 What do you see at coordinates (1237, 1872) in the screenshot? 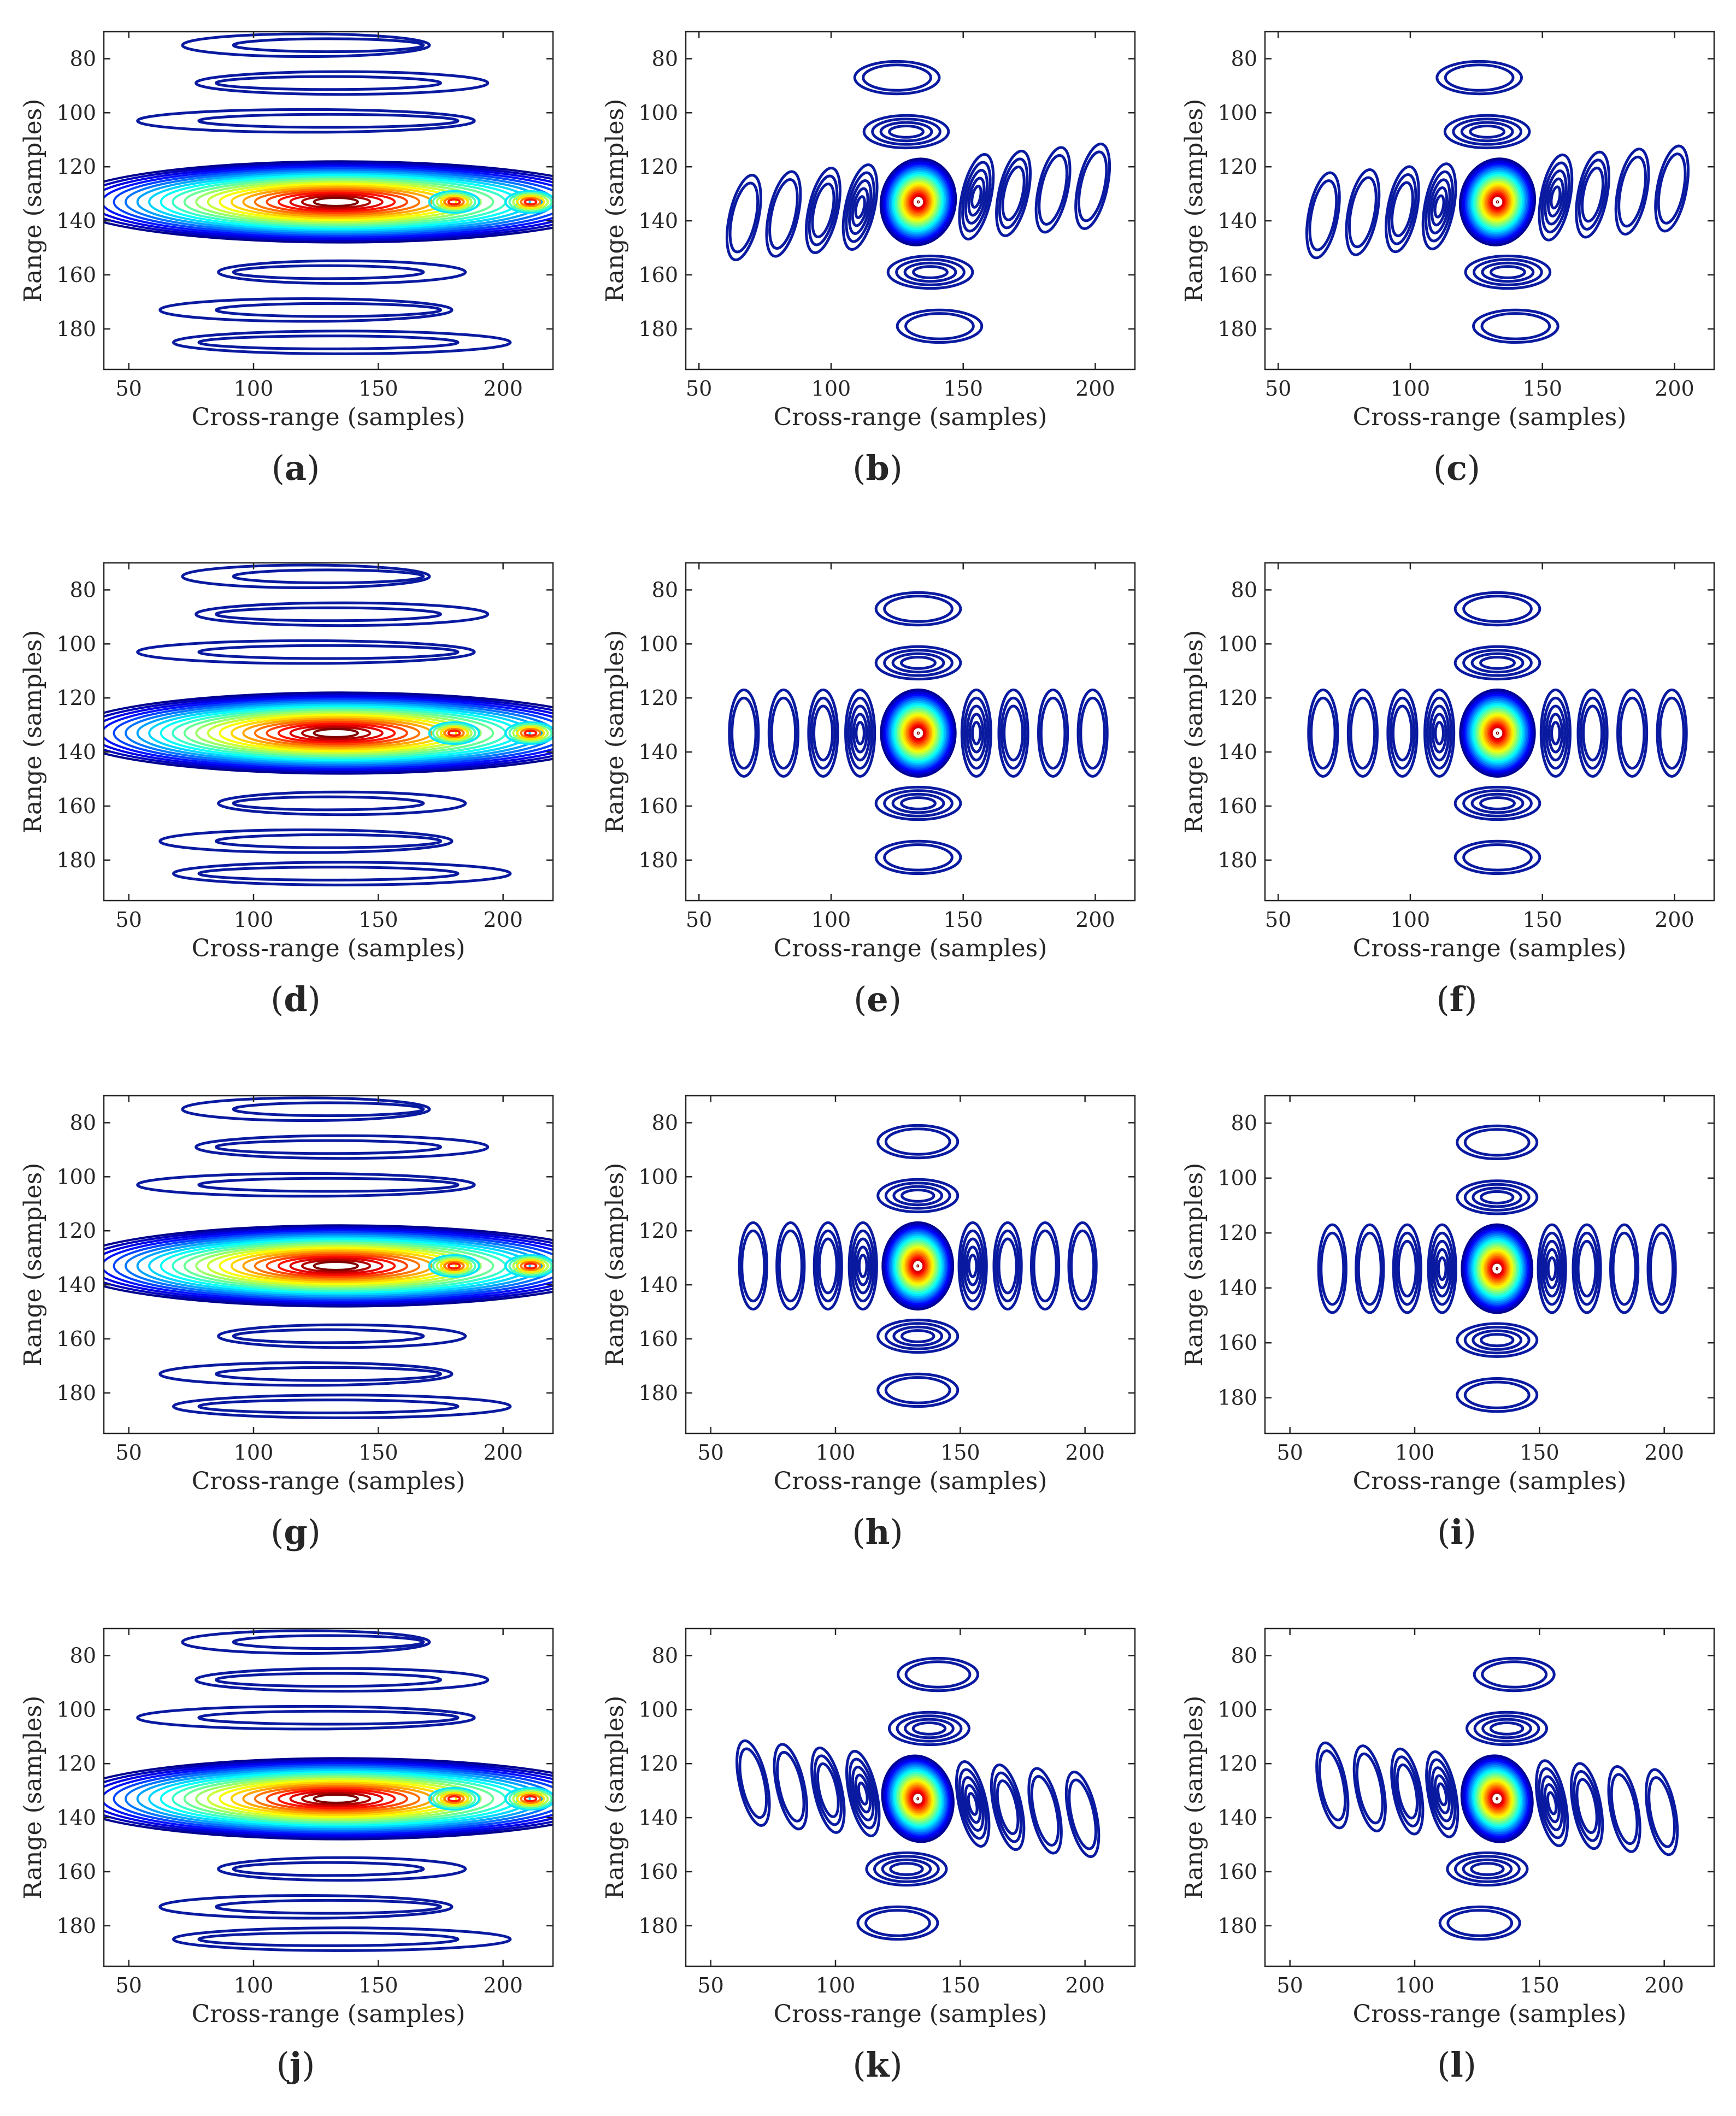
I see `y-tick-label: 160` at bounding box center [1237, 1872].